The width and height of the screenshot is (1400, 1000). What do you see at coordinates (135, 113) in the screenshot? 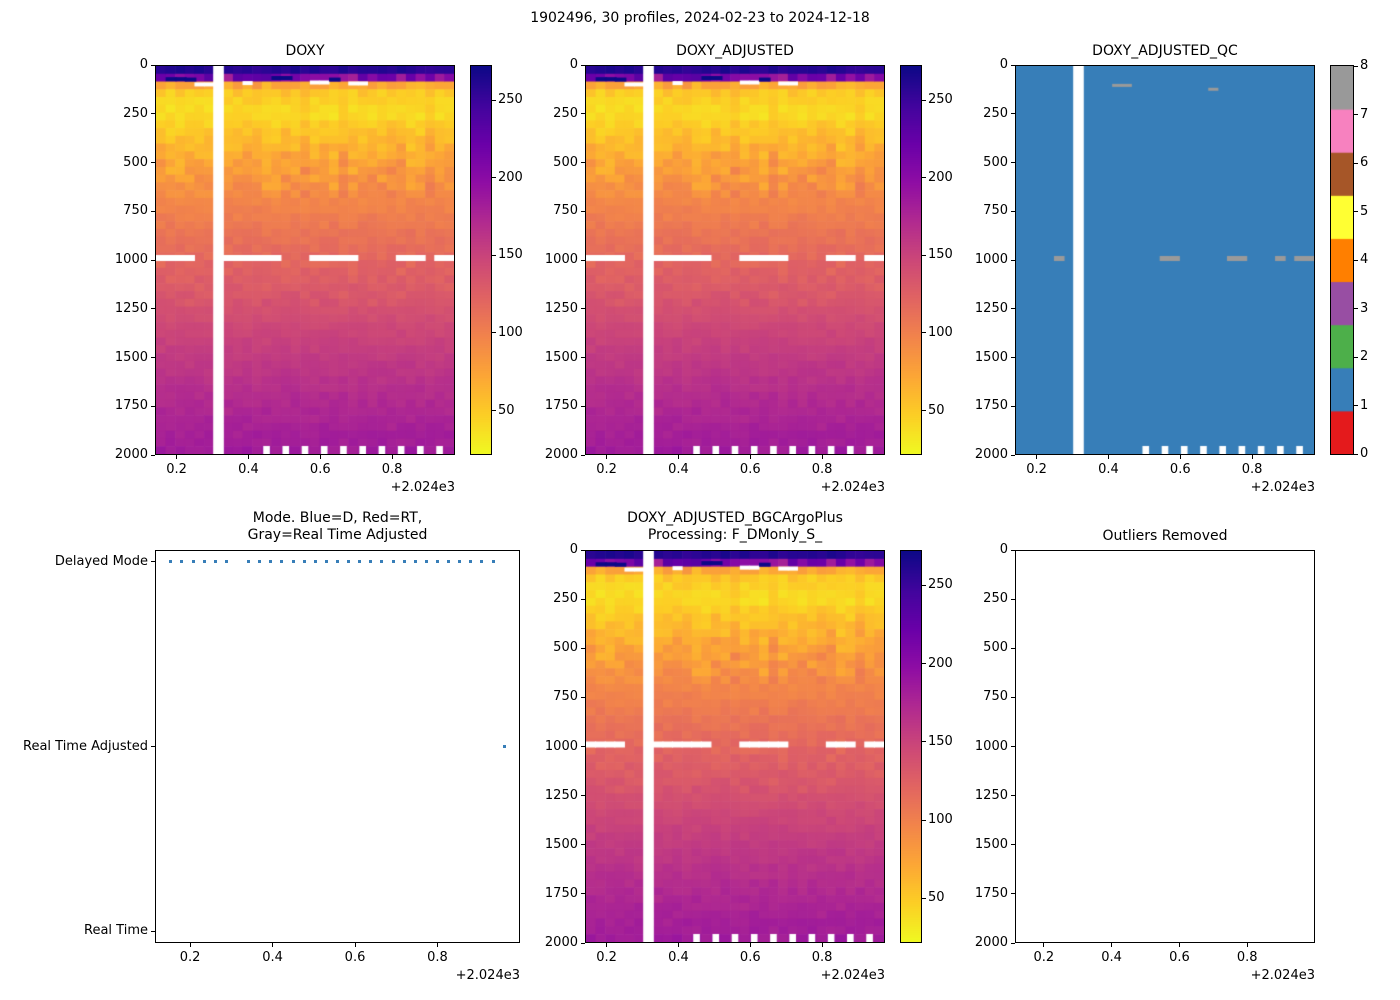
I see `y-tick-label: 250` at bounding box center [135, 113].